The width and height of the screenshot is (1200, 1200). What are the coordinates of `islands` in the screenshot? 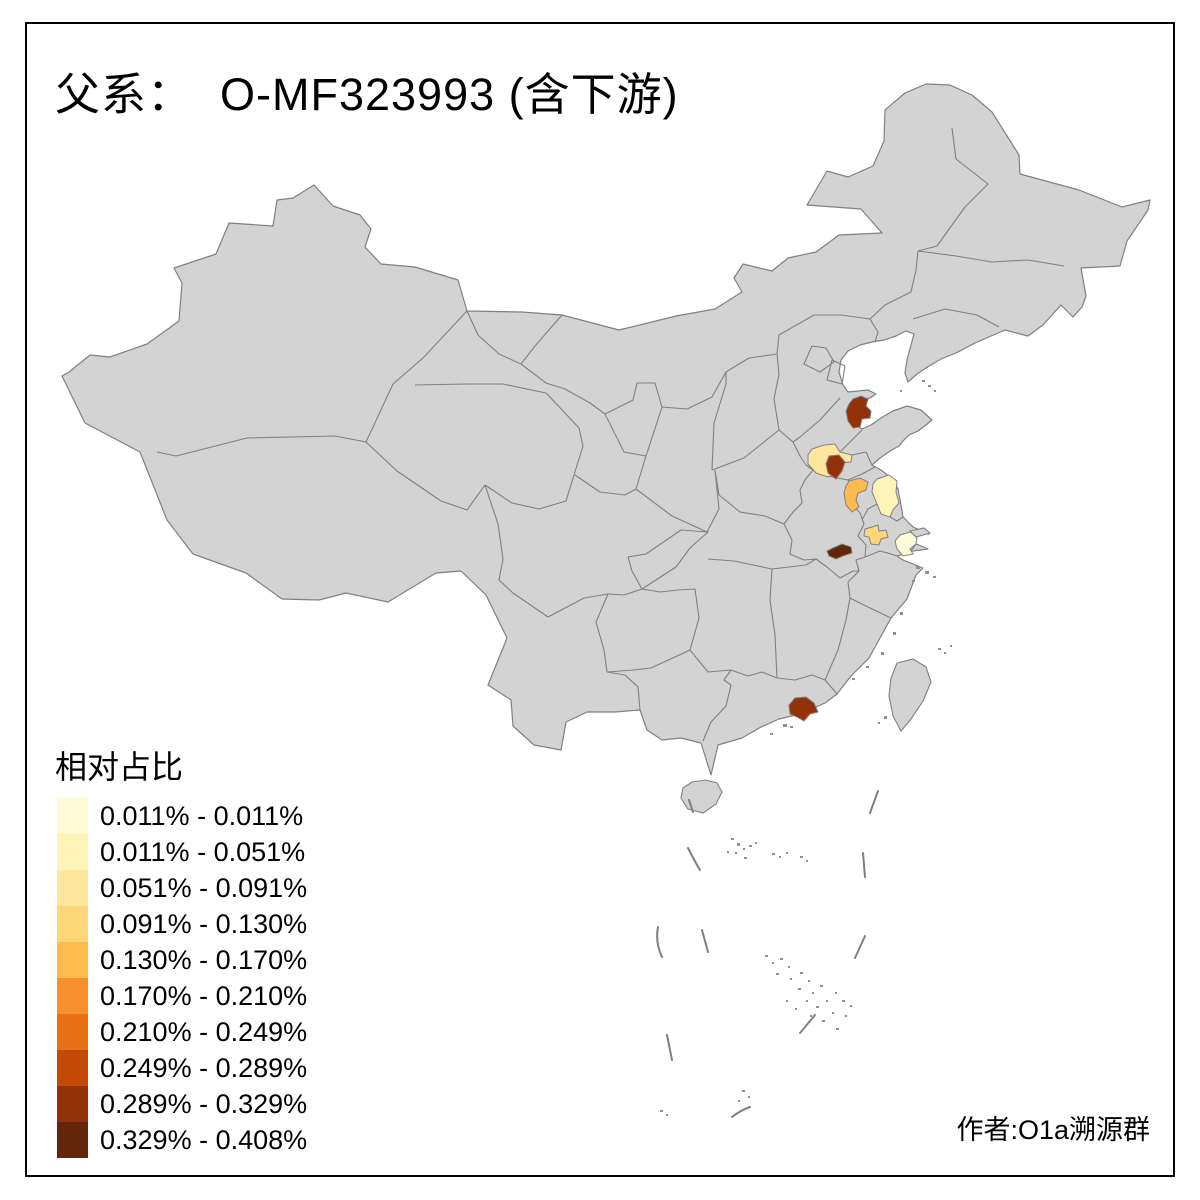 It's located at (806, 670).